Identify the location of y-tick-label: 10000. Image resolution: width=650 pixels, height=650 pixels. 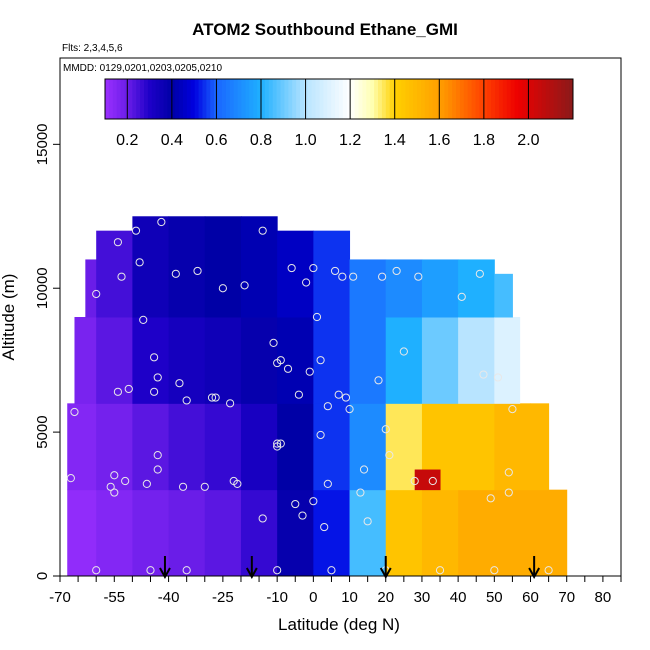
(42, 288).